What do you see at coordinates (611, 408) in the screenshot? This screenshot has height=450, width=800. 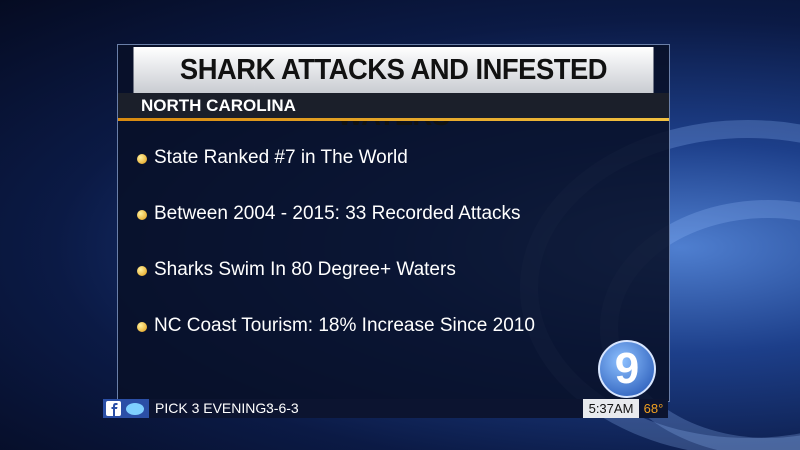 I see `time: 5:37AM` at bounding box center [611, 408].